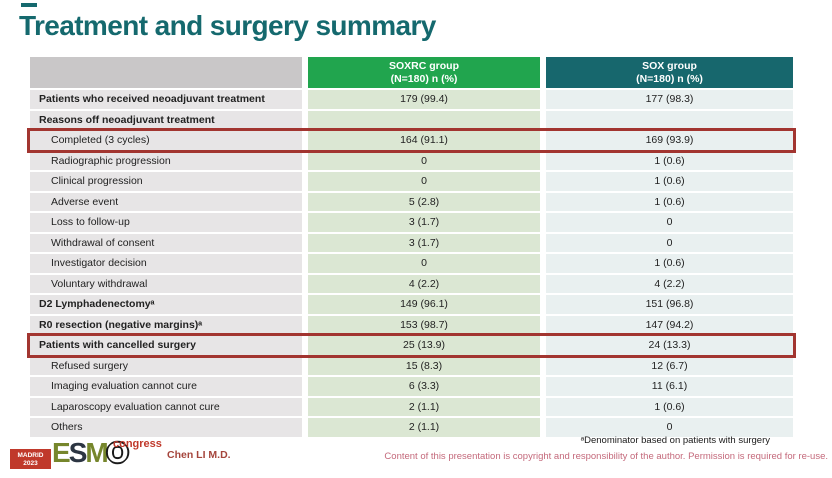  I want to click on table-row: Adverse event 5 (2.8) 1 (0.6), so click(411, 201).